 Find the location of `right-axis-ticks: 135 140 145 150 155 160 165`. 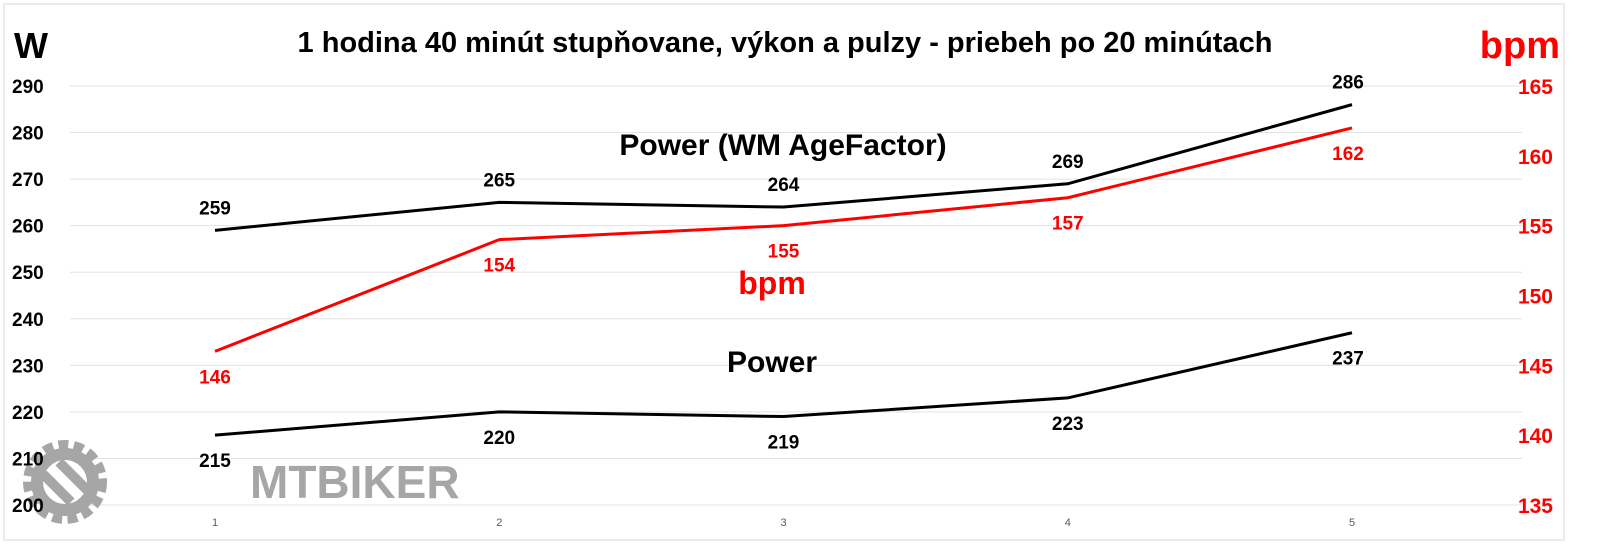

right-axis-ticks: 135 140 145 150 155 160 165 is located at coordinates (1535, 297).